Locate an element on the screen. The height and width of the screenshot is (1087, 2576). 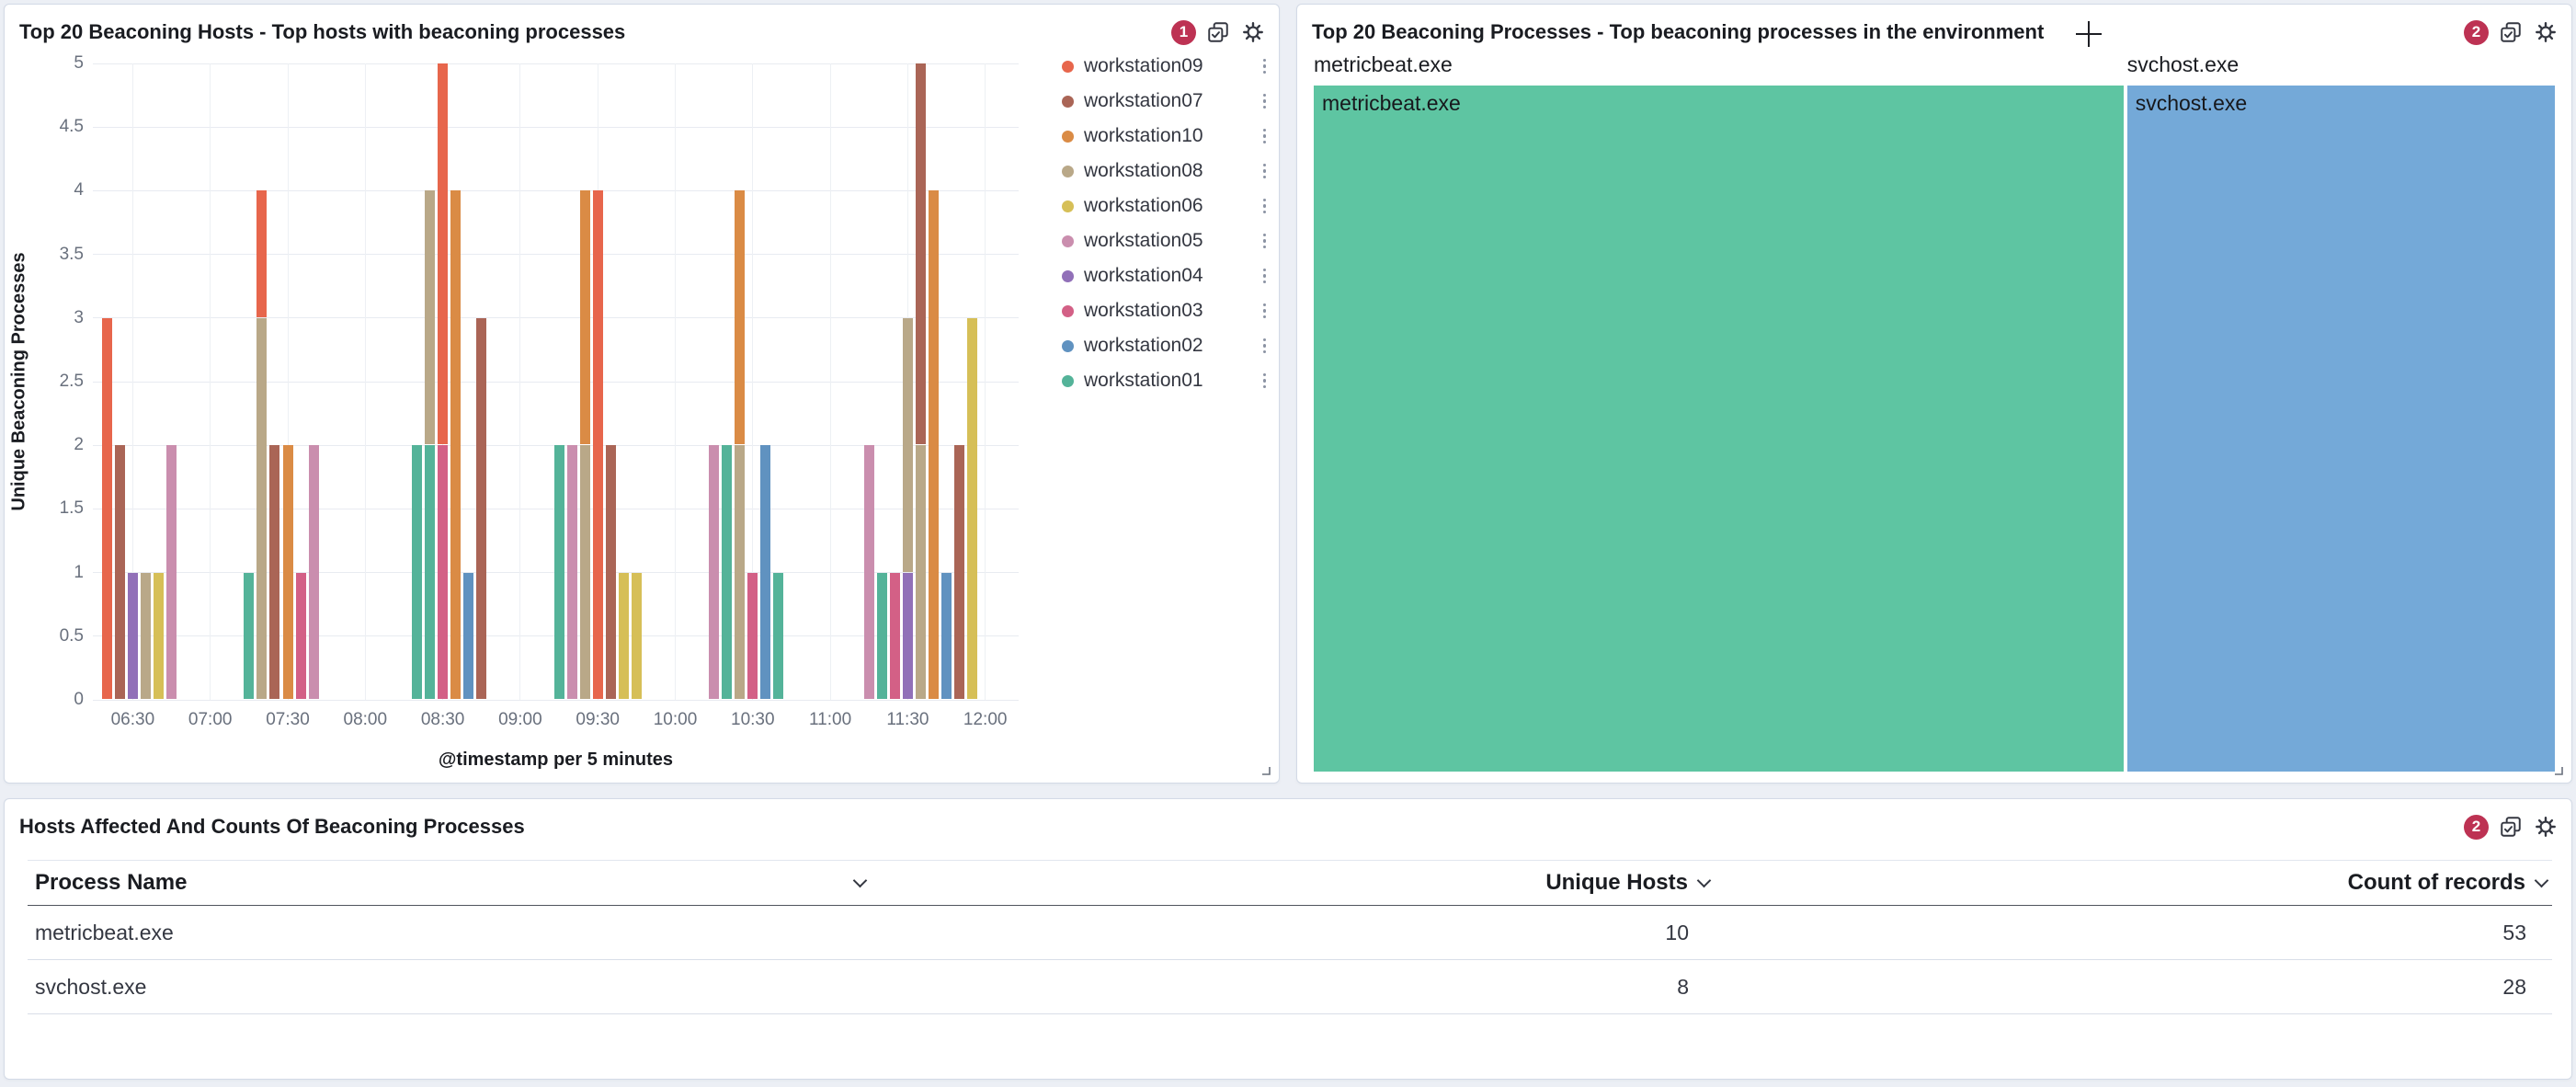
legend-item: workstation07 is located at coordinates (1165, 100).